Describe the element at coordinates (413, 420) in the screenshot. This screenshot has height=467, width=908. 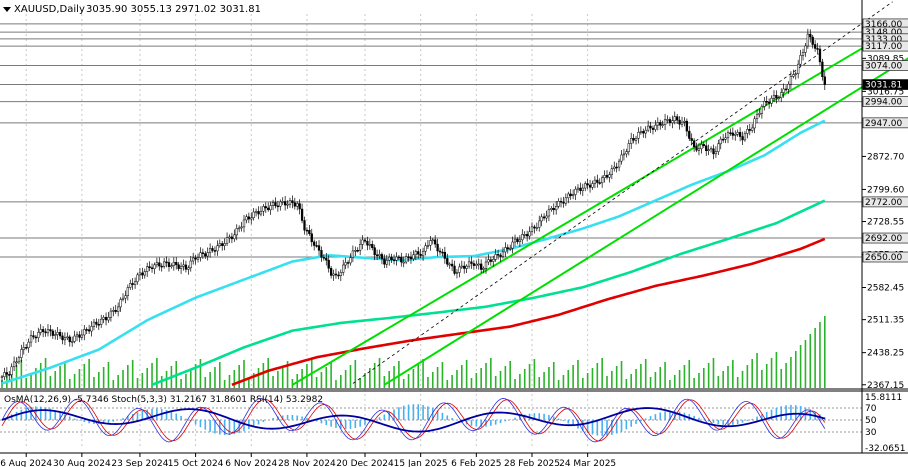
I see `rsi-line` at that location.